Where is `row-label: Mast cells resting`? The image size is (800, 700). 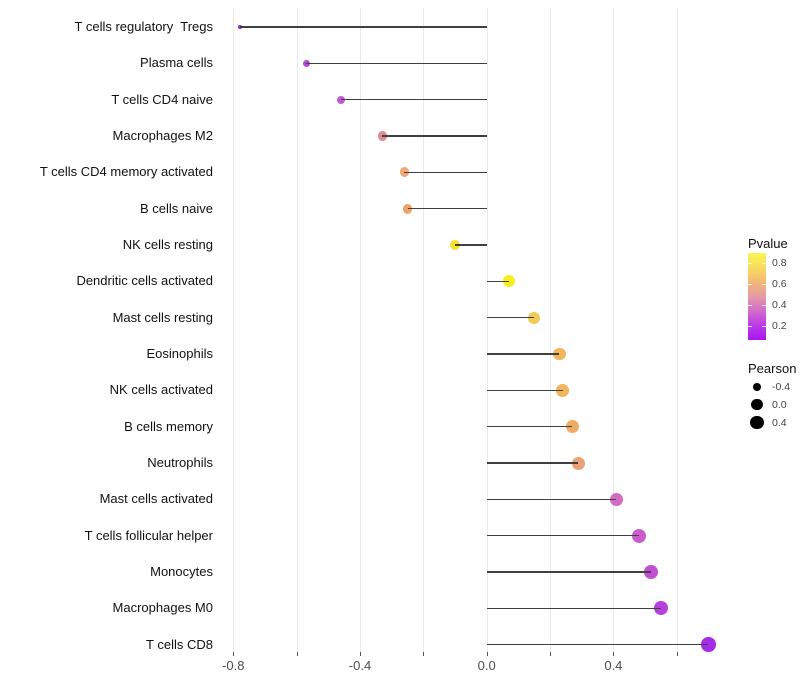
row-label: Mast cells resting is located at coordinates (162, 317).